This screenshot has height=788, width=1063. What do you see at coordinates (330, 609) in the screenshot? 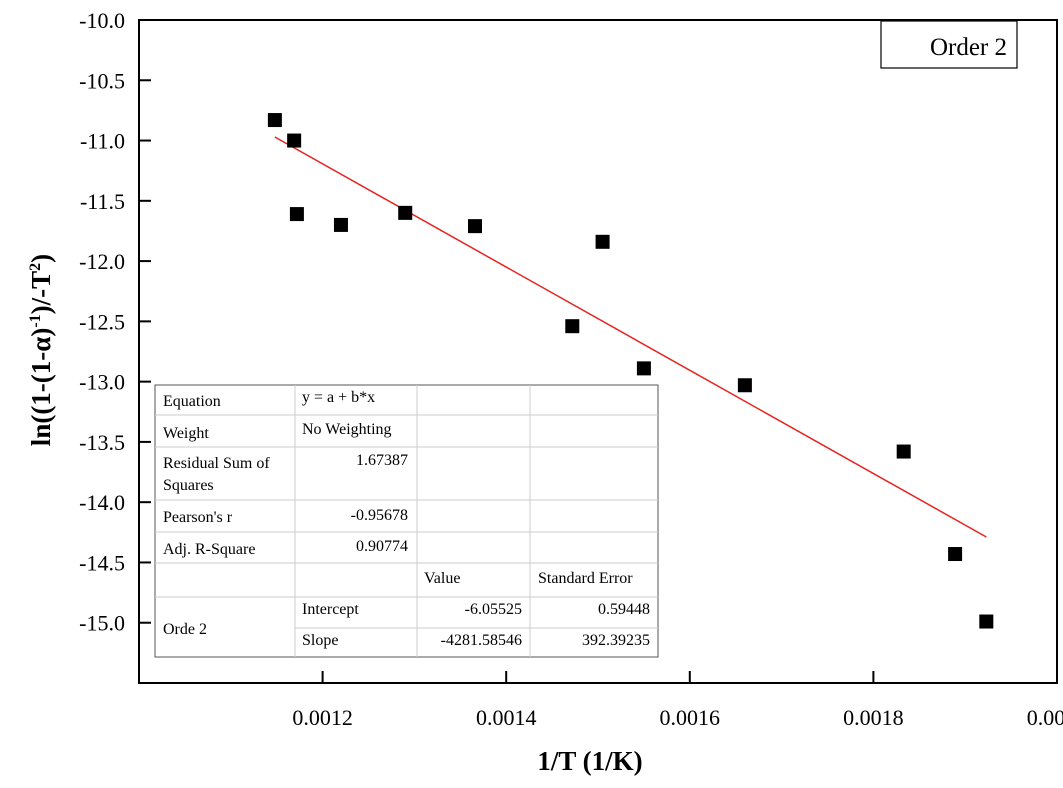
I see `table-cell: Intercept` at bounding box center [330, 609].